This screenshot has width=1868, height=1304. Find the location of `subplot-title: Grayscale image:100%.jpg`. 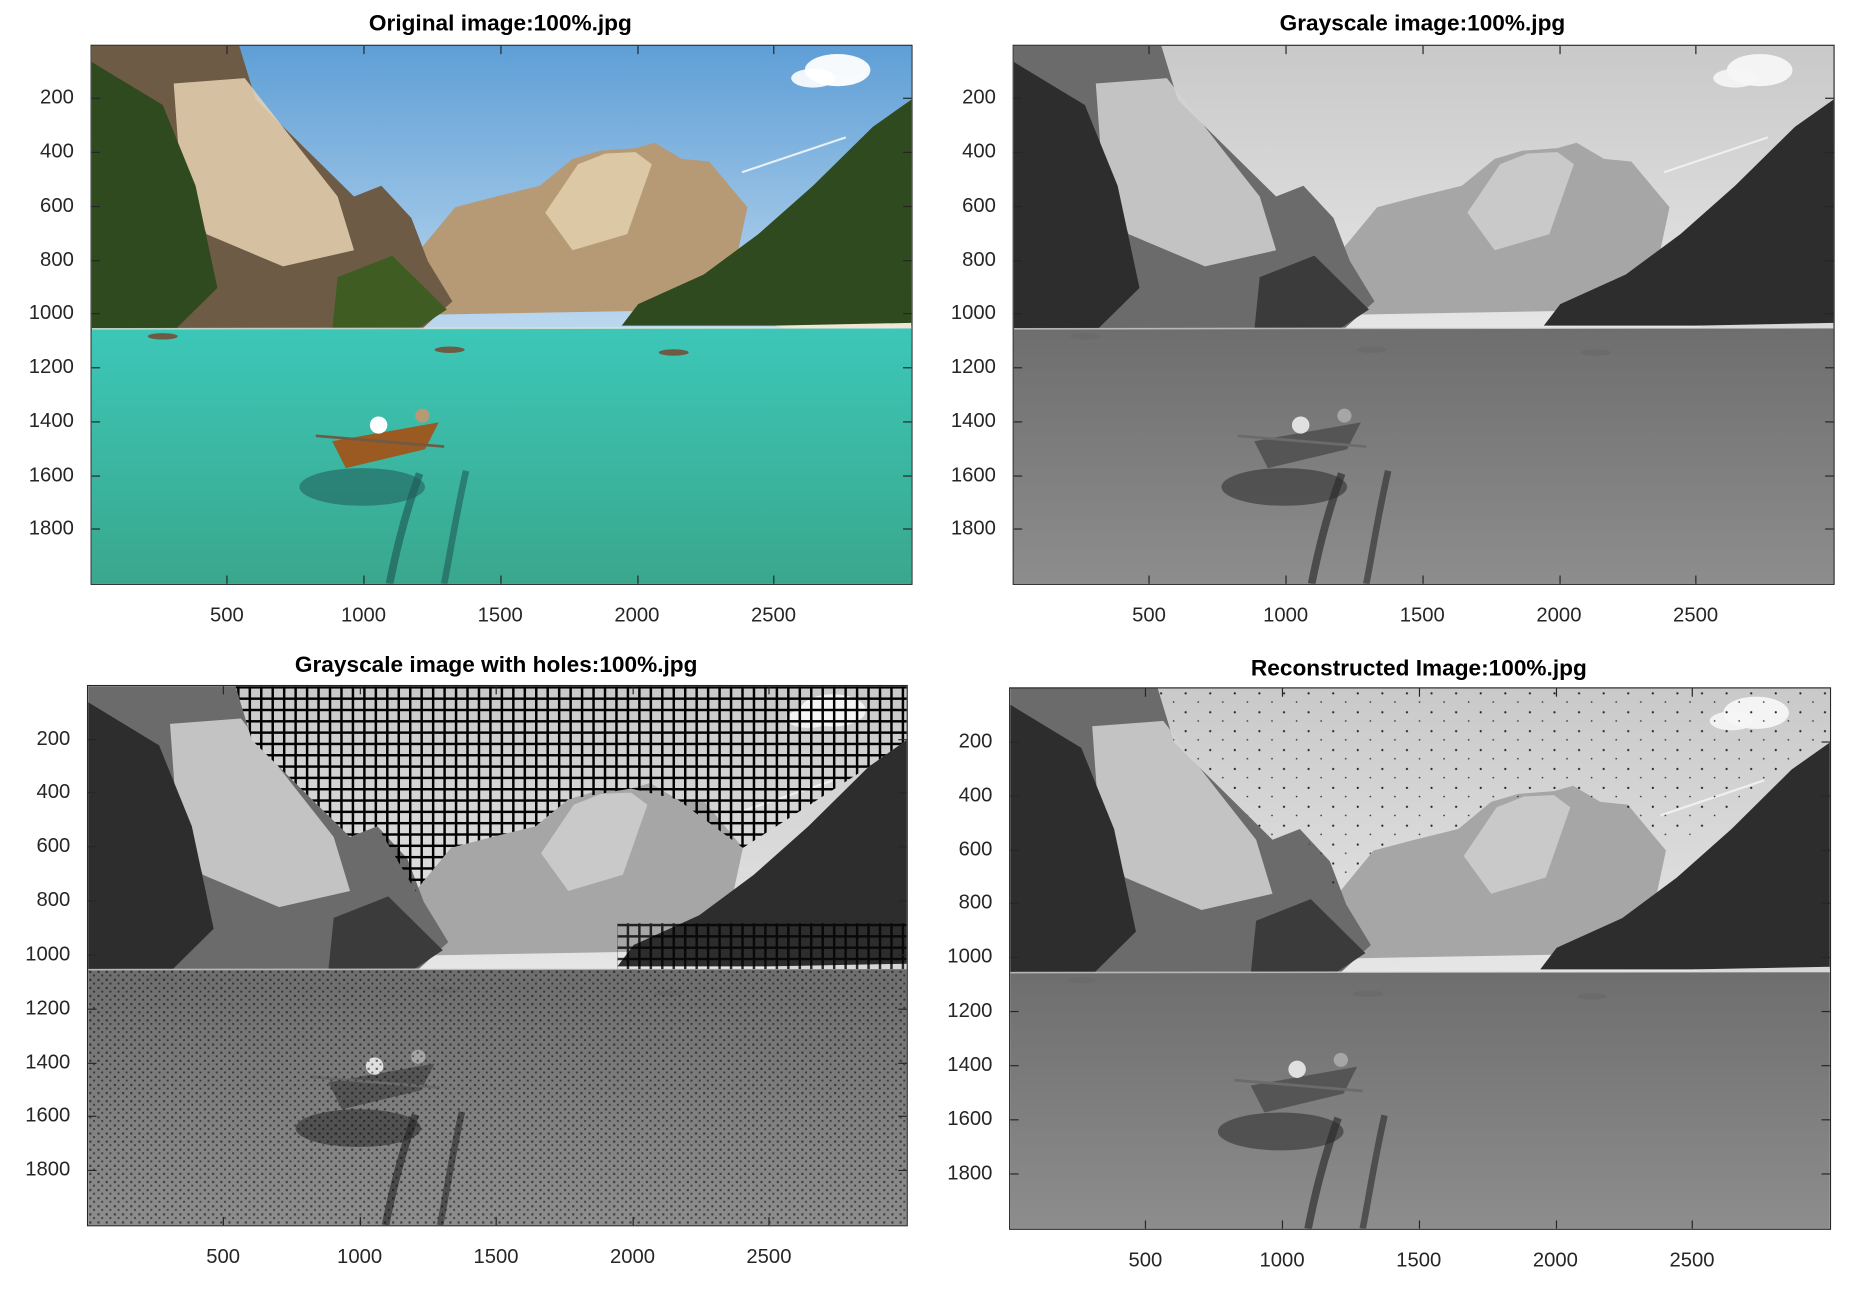

subplot-title: Grayscale image:100%.jpg is located at coordinates (1422, 24).